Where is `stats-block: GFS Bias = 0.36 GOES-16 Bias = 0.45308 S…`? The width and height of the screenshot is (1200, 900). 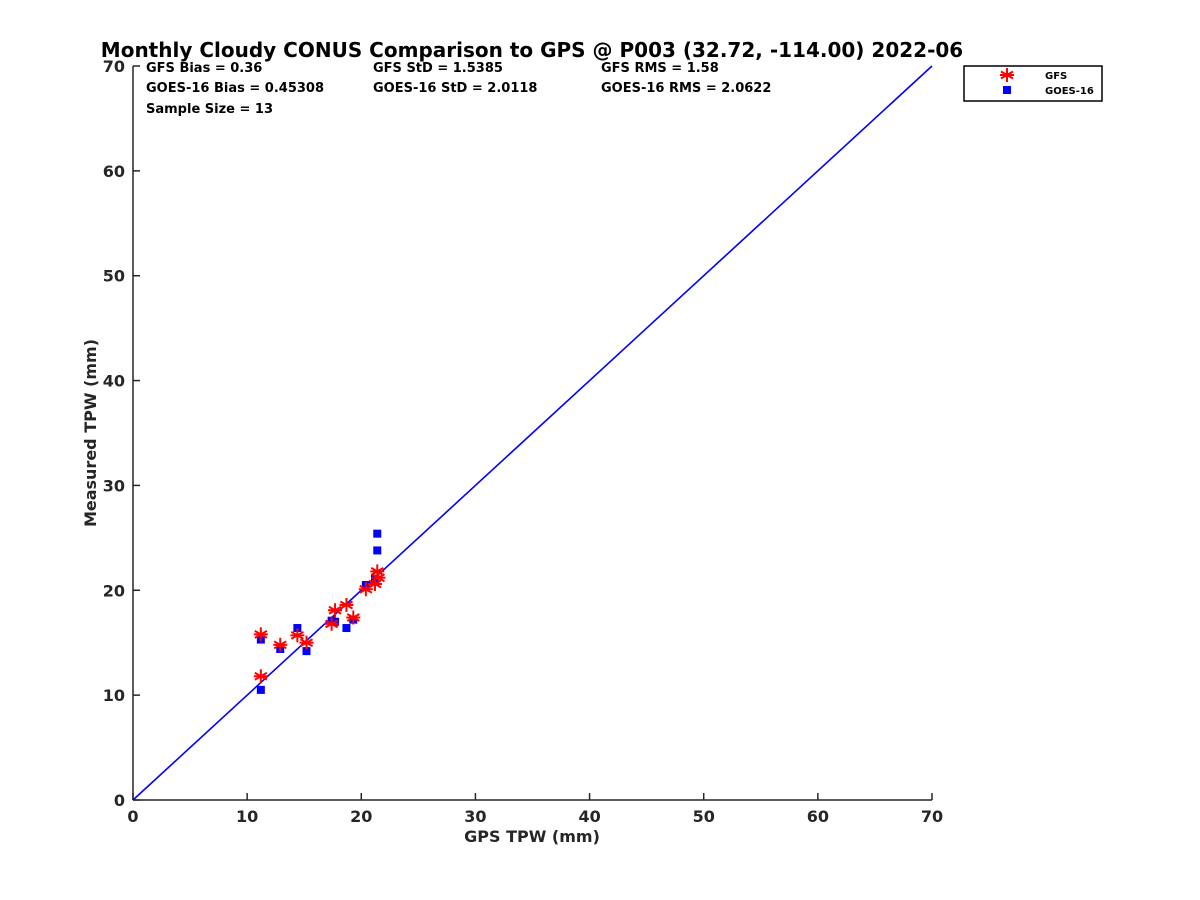 stats-block: GFS Bias = 0.36 GOES-16 Bias = 0.45308 S… is located at coordinates (458, 89).